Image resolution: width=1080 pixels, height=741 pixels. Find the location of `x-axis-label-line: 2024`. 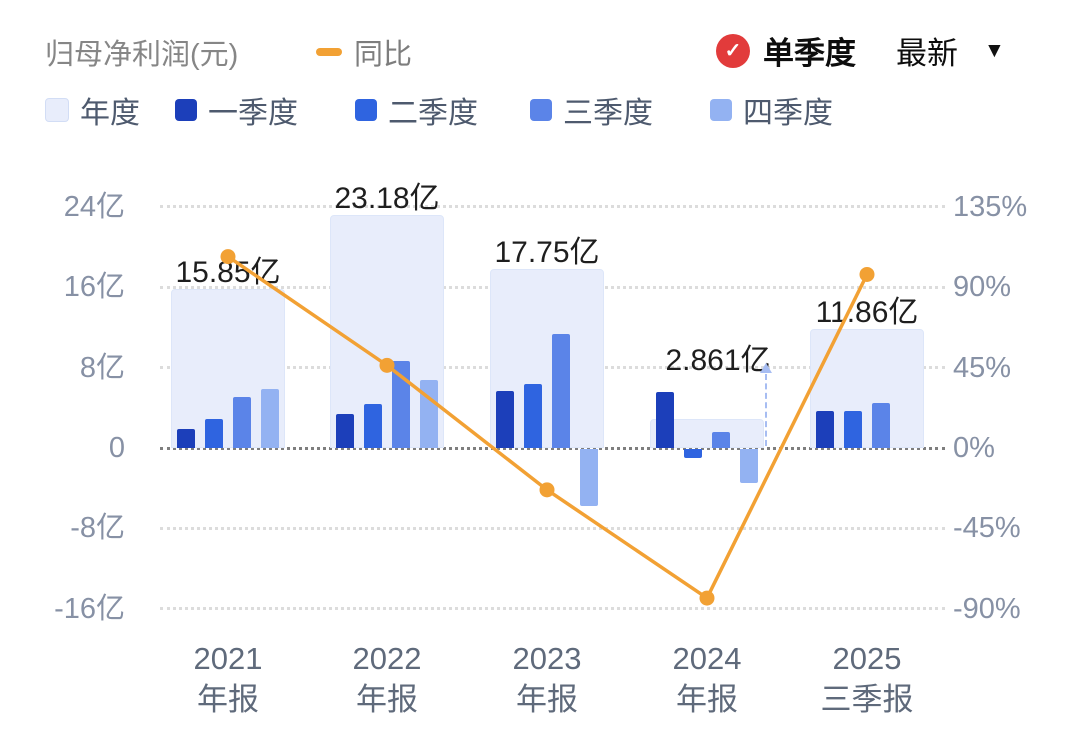

x-axis-label-line: 2024 is located at coordinates (707, 658).